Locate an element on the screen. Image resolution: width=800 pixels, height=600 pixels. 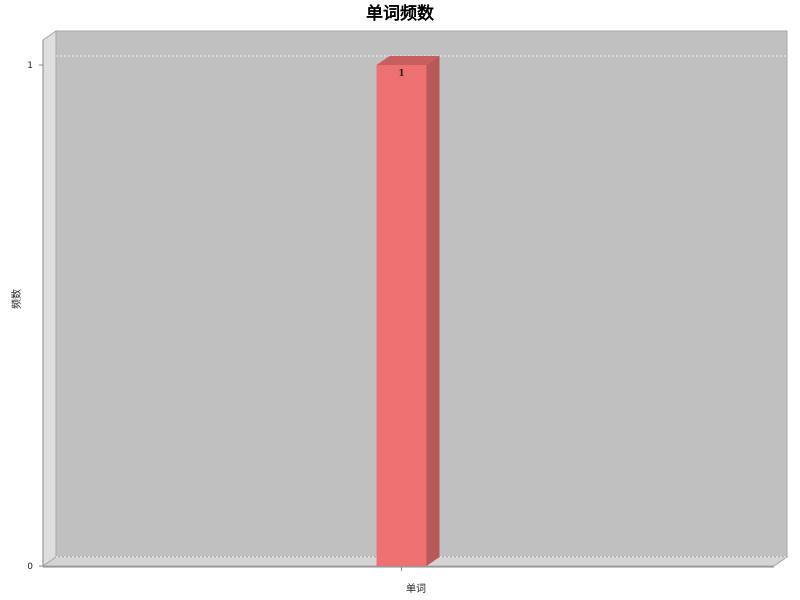
y-tick-label: 1 is located at coordinates (30, 66).